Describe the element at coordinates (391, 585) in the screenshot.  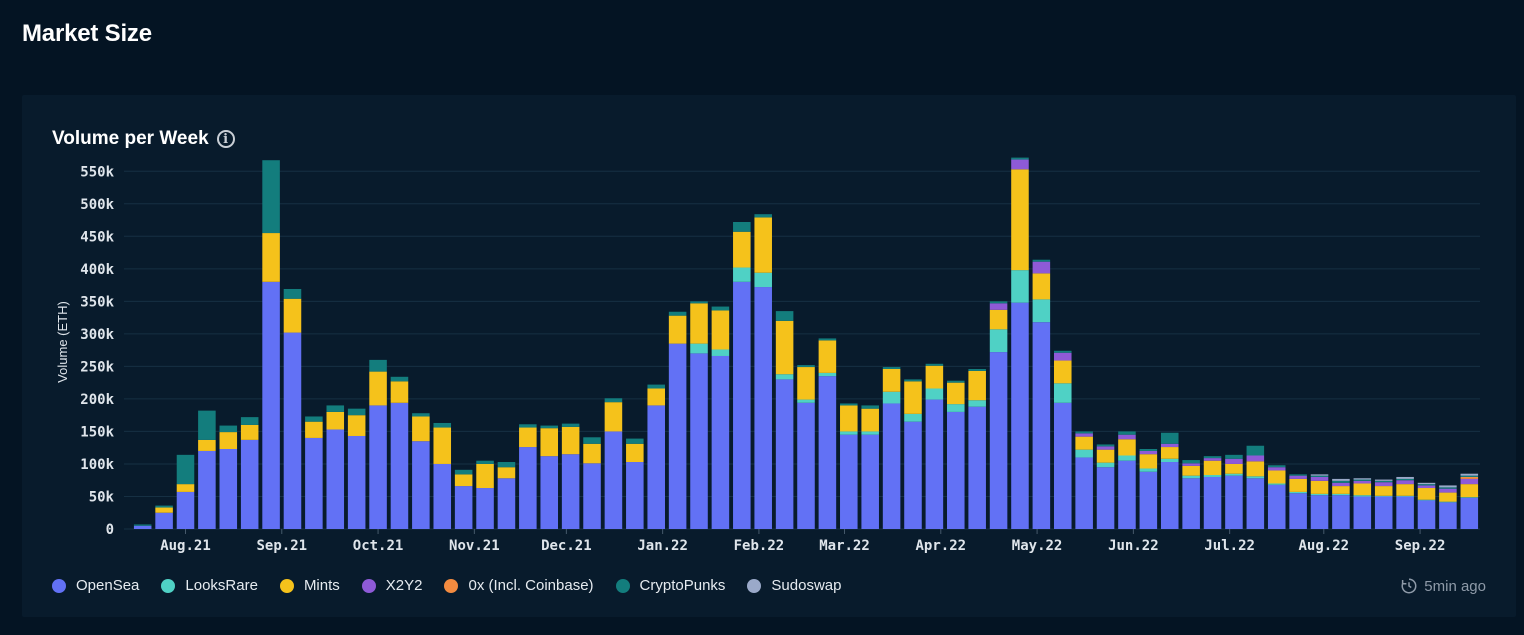
I see `legend-item: X2Y2` at that location.